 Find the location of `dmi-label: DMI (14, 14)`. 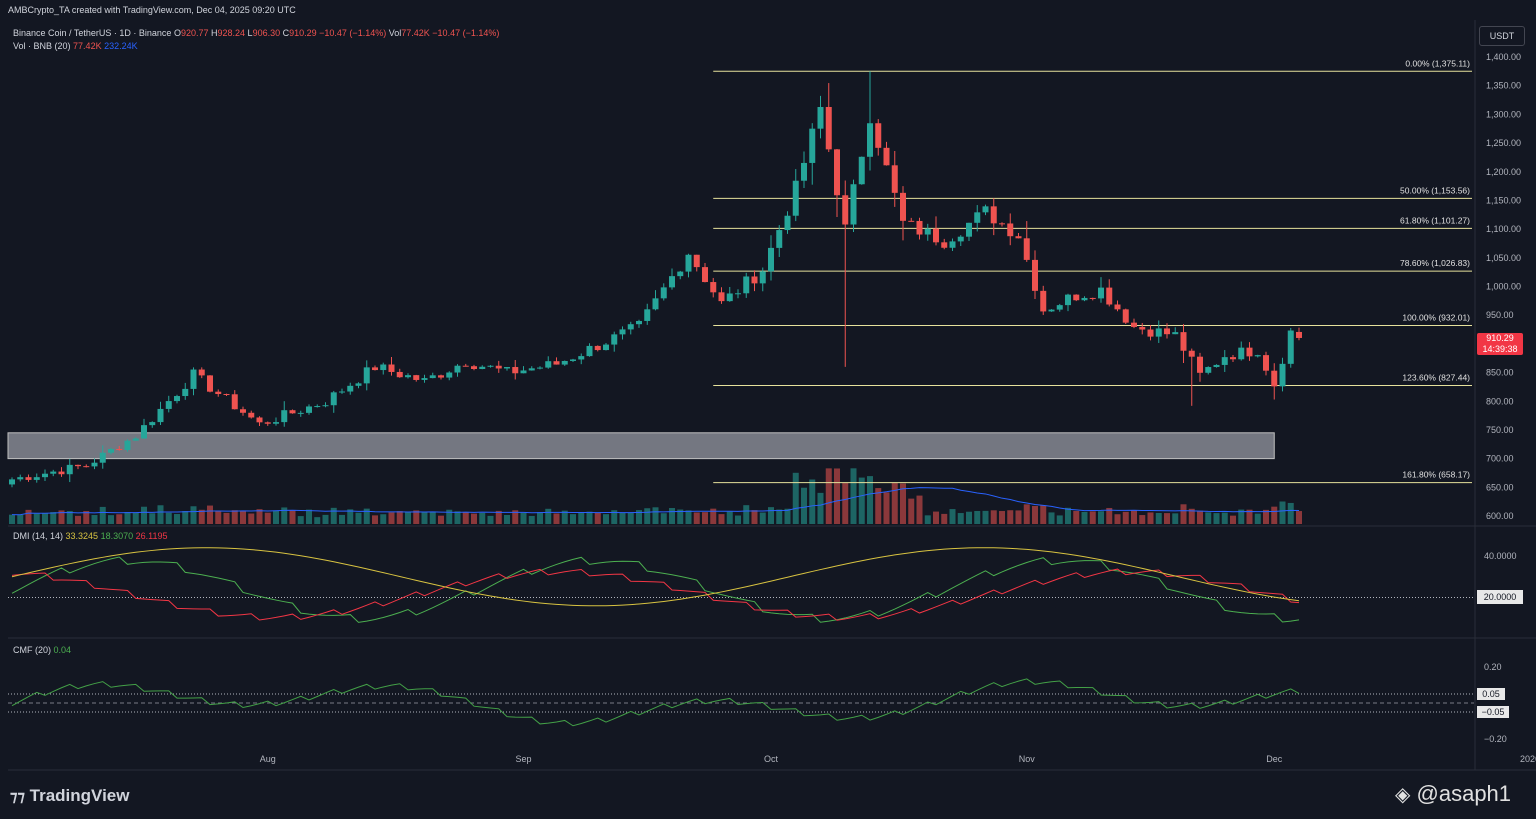

dmi-label: DMI (14, 14) is located at coordinates (38, 536).